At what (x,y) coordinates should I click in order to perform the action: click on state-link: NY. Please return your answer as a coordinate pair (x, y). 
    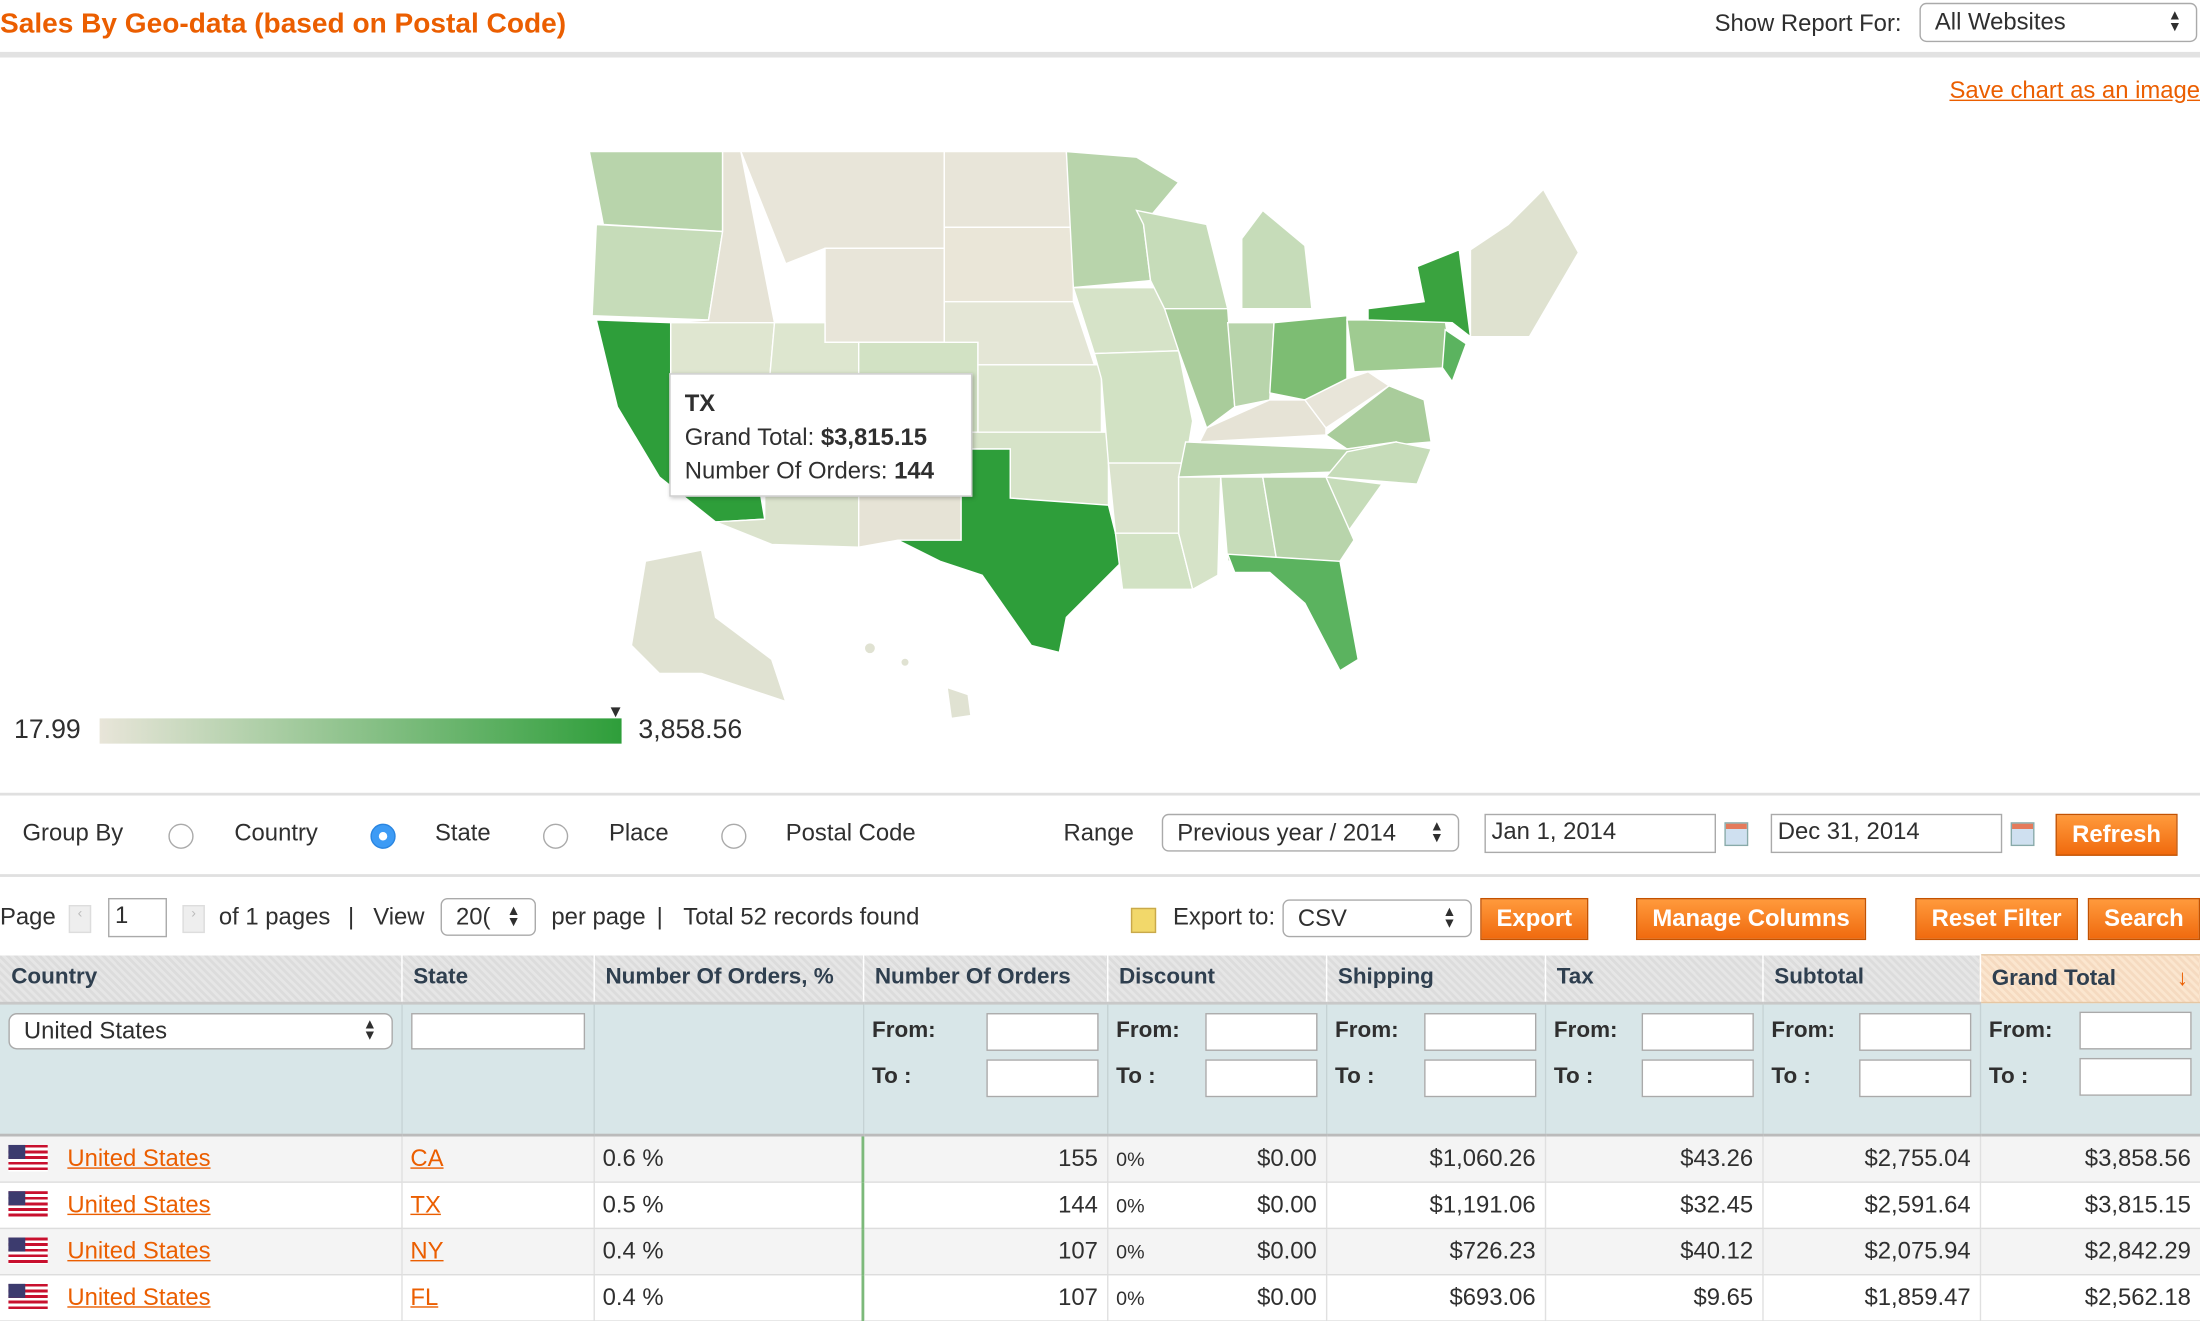
    Looking at the image, I should click on (427, 1250).